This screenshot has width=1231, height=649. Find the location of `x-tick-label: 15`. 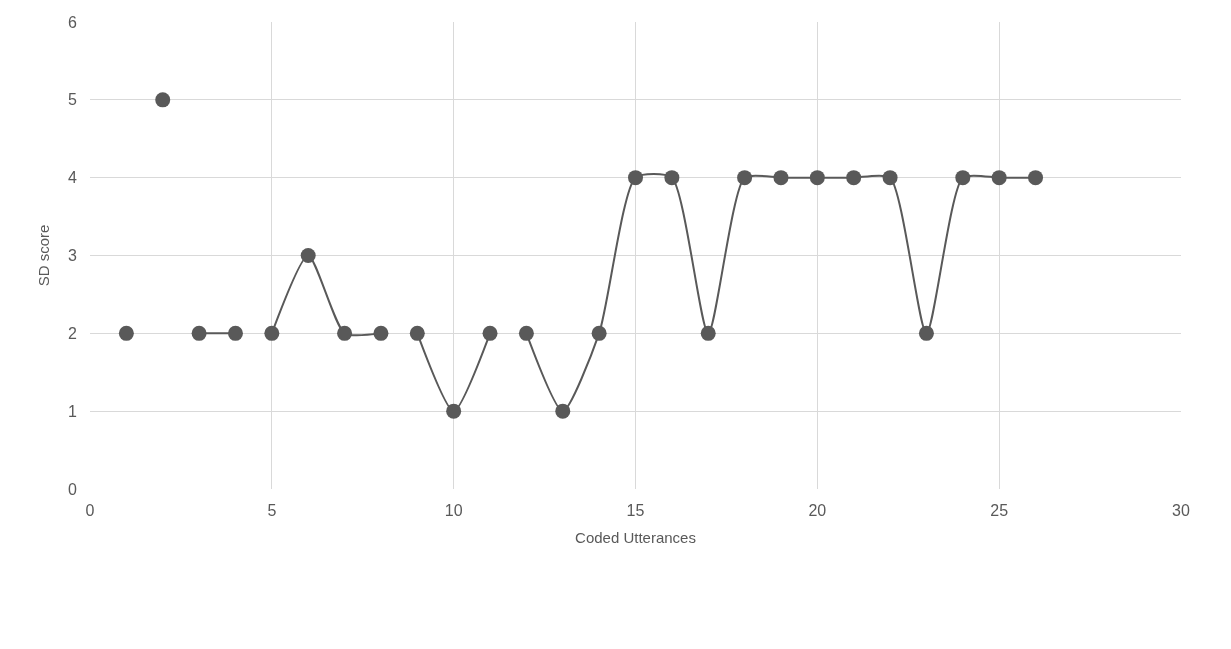

x-tick-label: 15 is located at coordinates (635, 510).